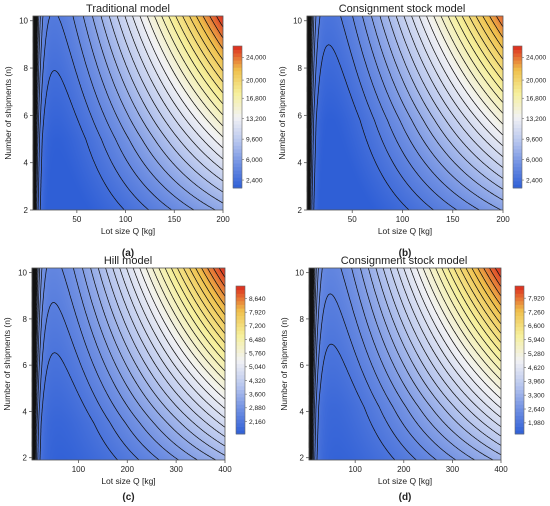 This screenshot has height=506, width=550. What do you see at coordinates (257, 353) in the screenshot?
I see `colorbar-tick-label: 5,760` at bounding box center [257, 353].